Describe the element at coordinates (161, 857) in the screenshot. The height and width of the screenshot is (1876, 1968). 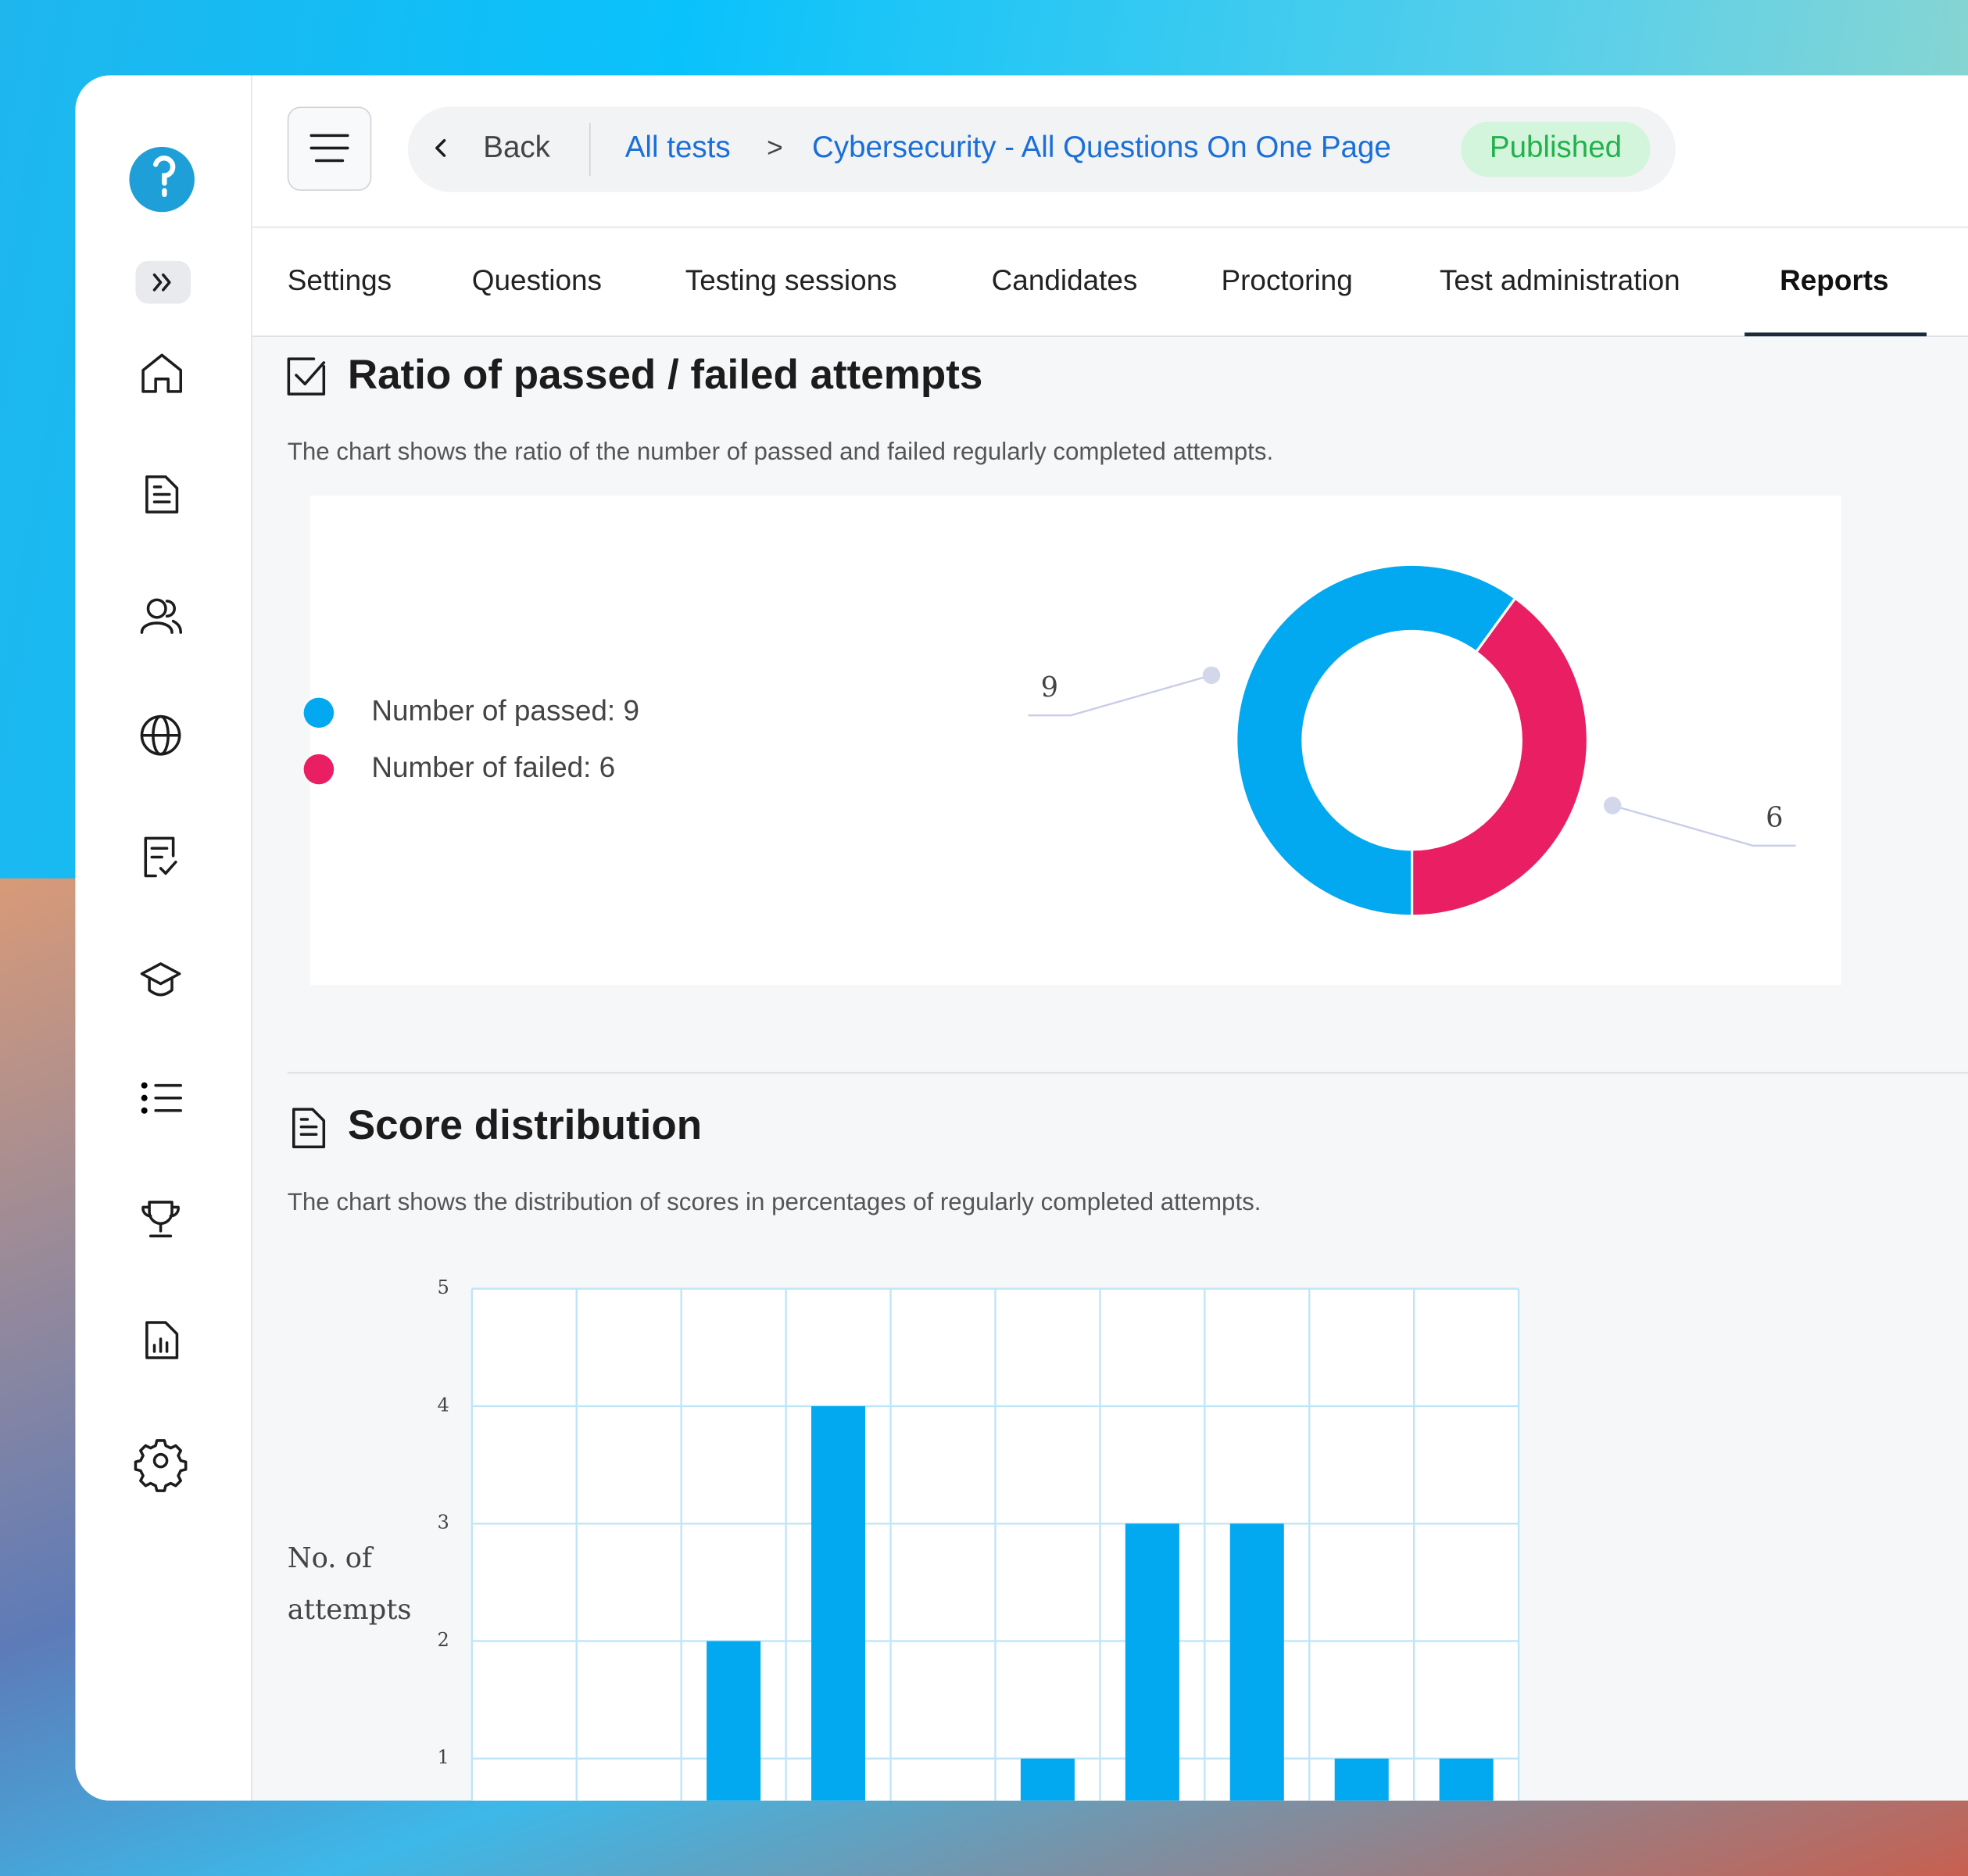
I see `nav-review` at that location.